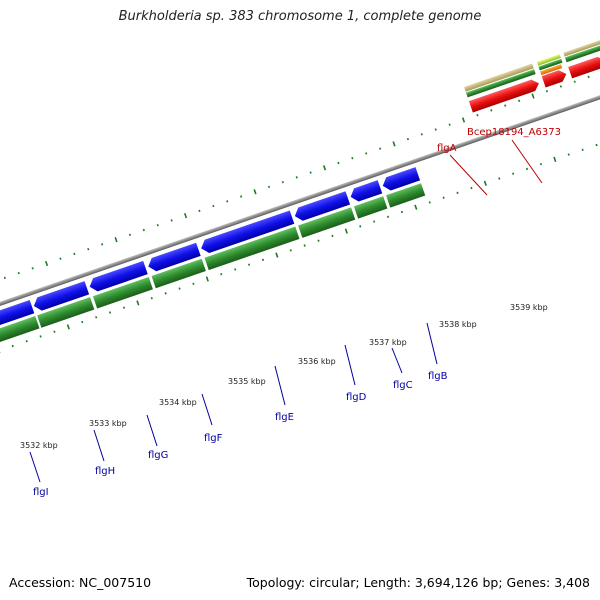 Image resolution: width=600 pixels, height=600 pixels. I want to click on cds-flgd, so click(327, 222).